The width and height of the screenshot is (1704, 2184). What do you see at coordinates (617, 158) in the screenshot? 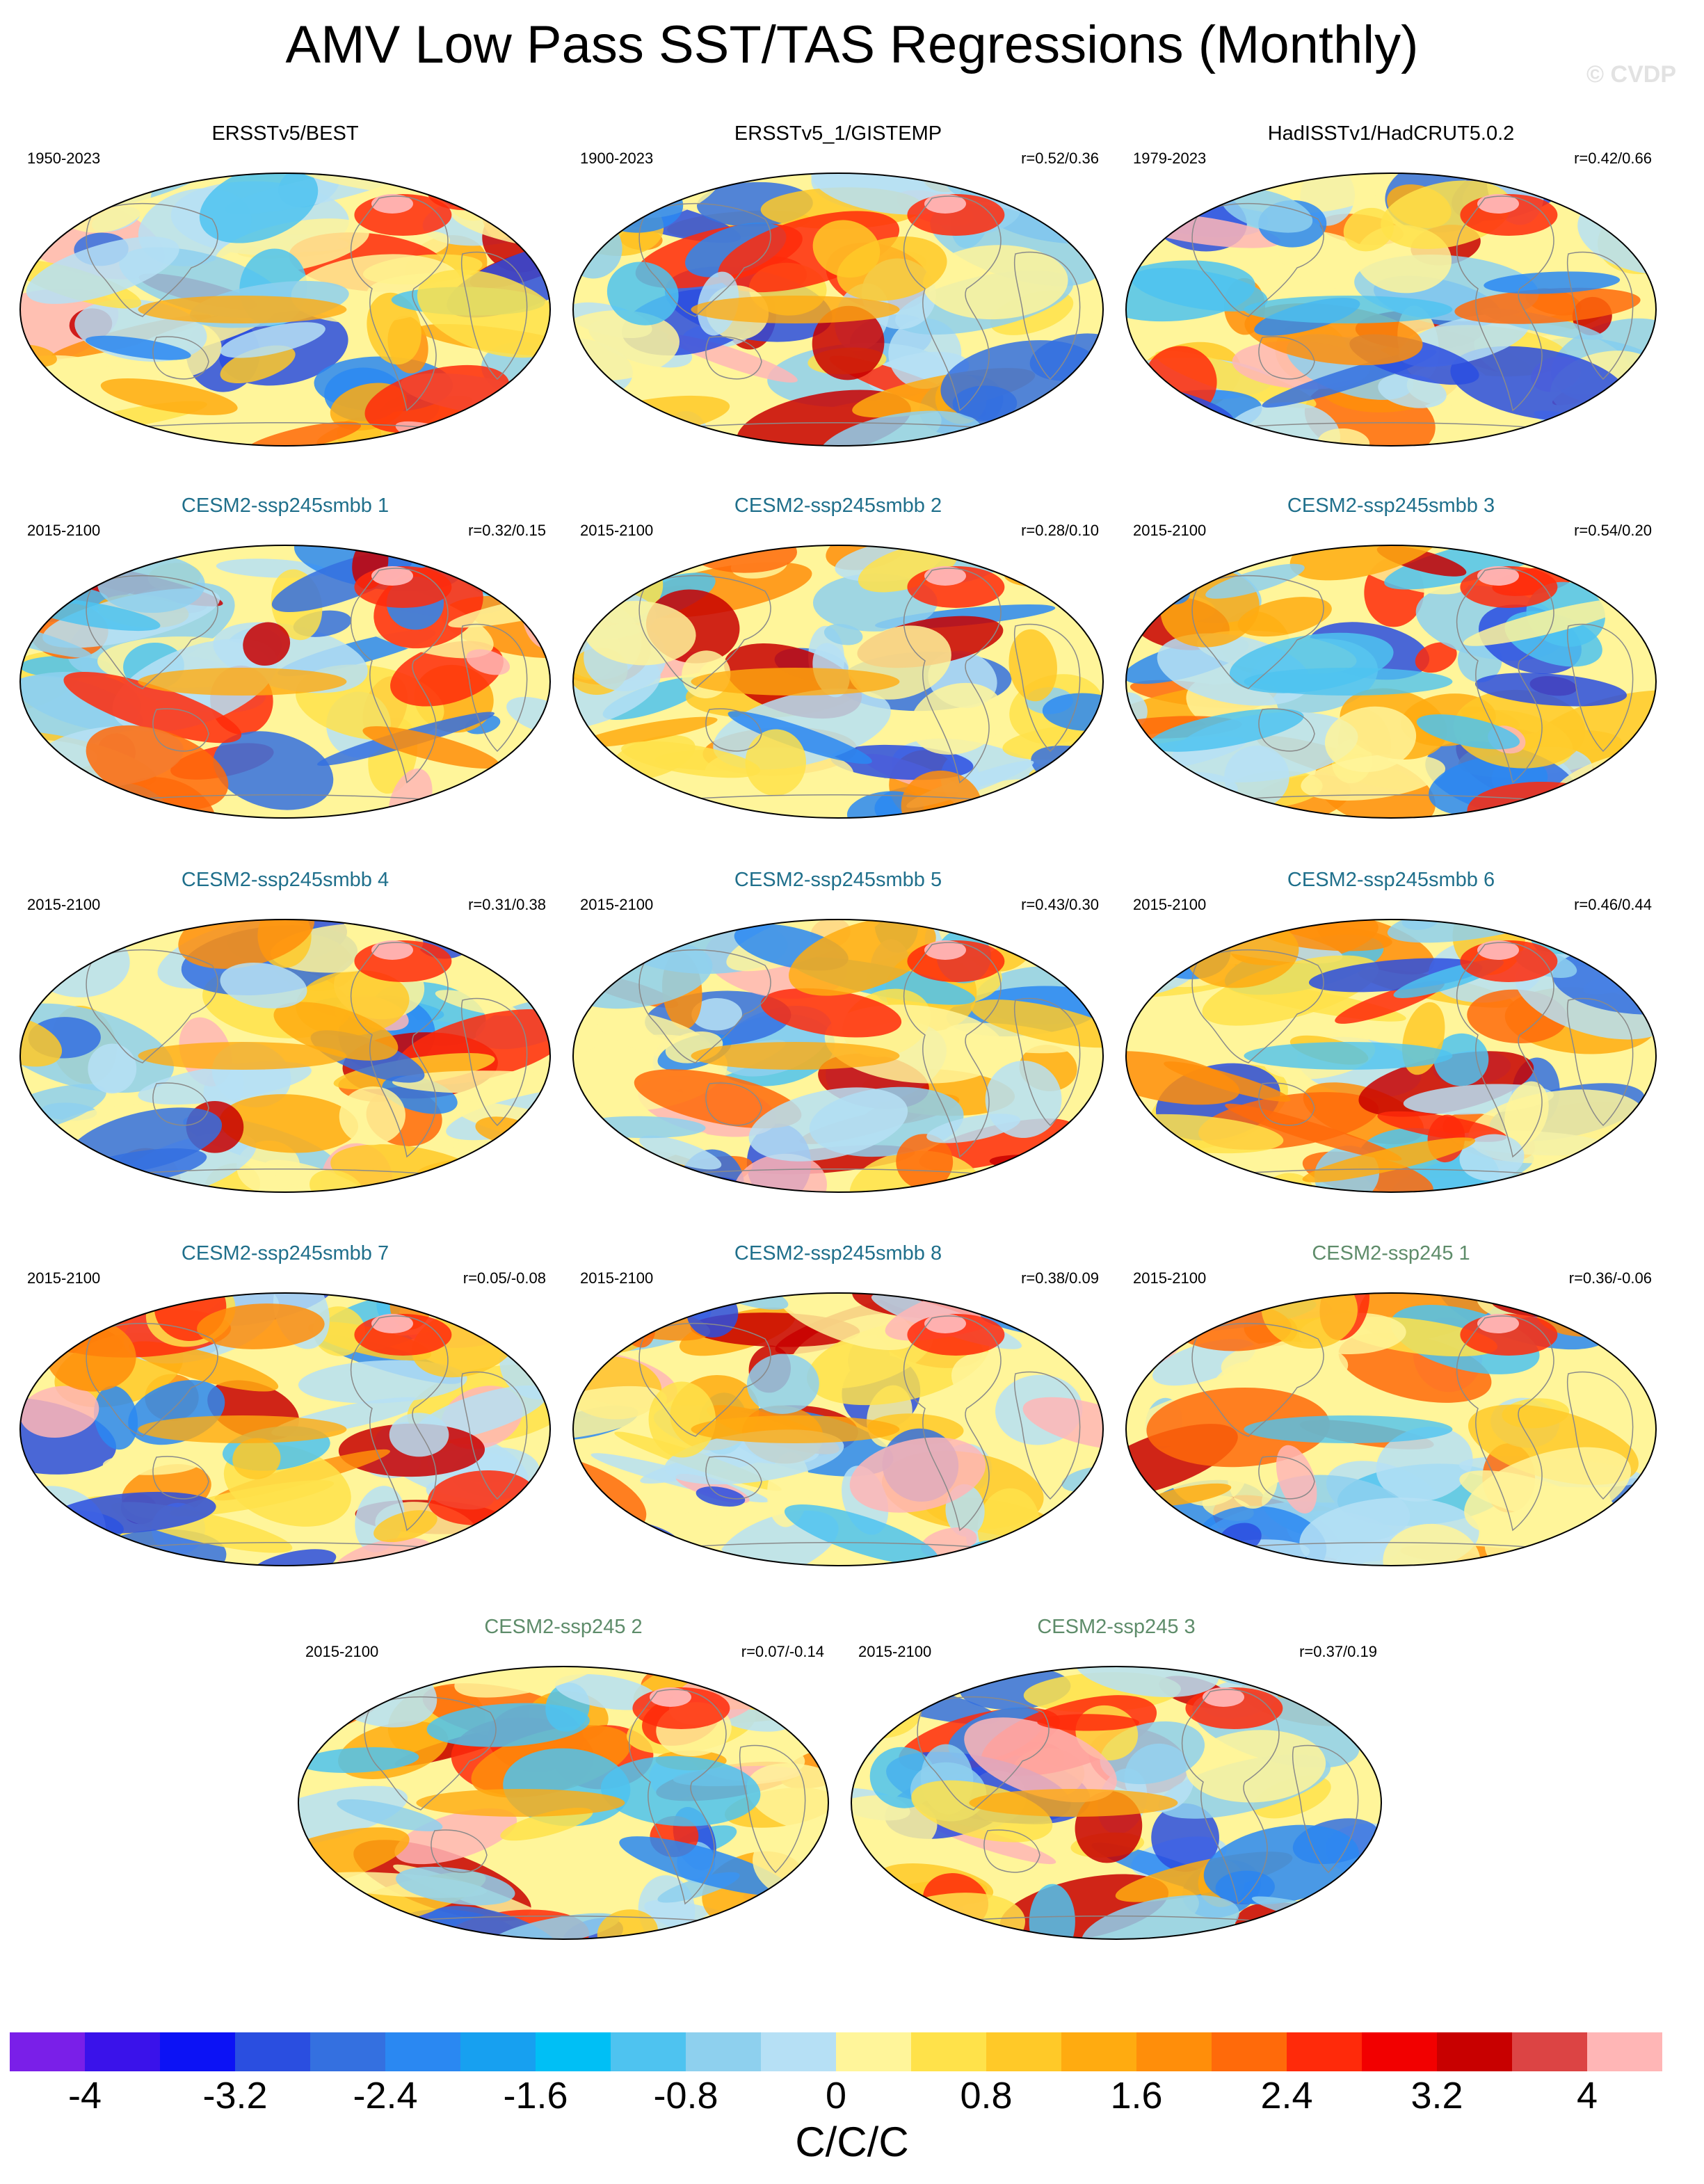
I see `panel-period: 1900-2023` at bounding box center [617, 158].